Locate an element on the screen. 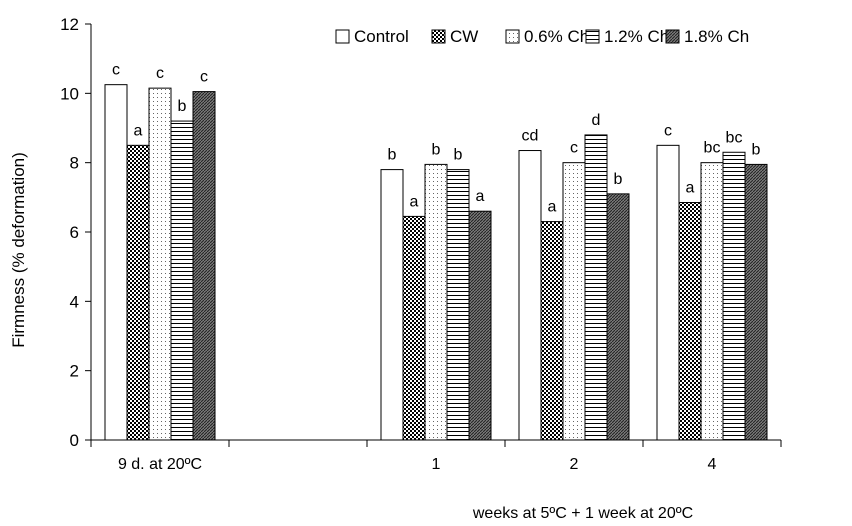 The image size is (852, 526). legend-label: 1.8% Ch is located at coordinates (716, 36).